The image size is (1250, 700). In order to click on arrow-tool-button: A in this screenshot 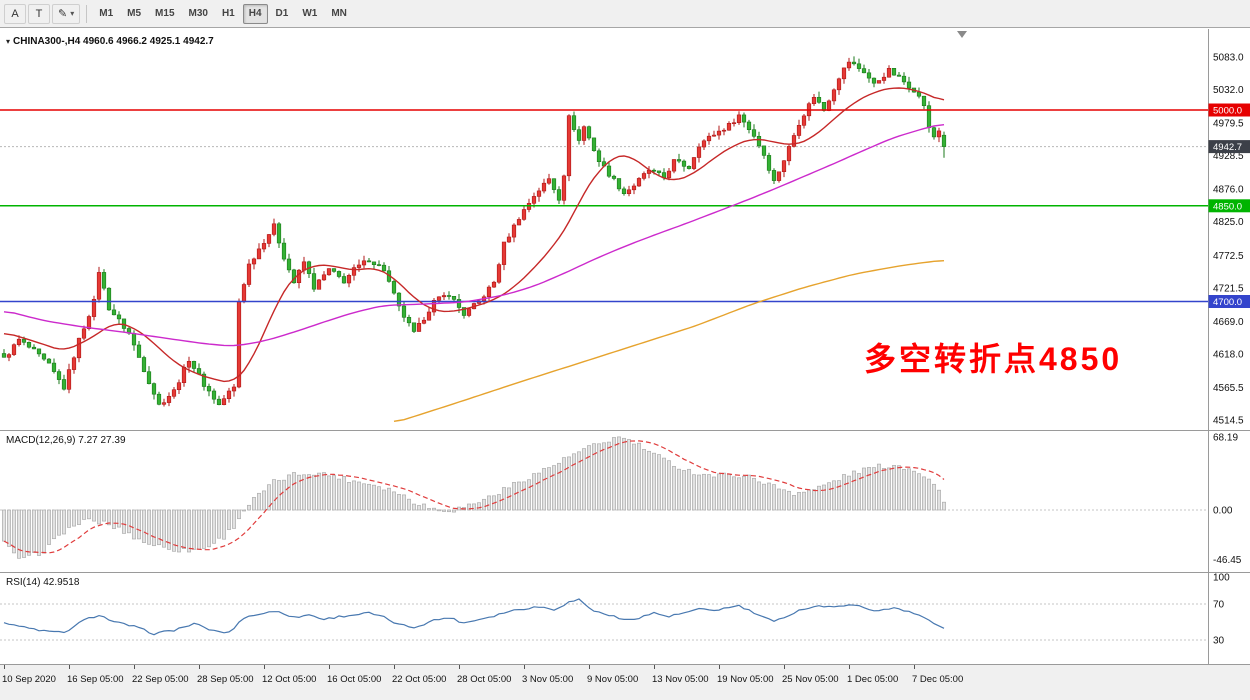, I will do `click(15, 13)`.